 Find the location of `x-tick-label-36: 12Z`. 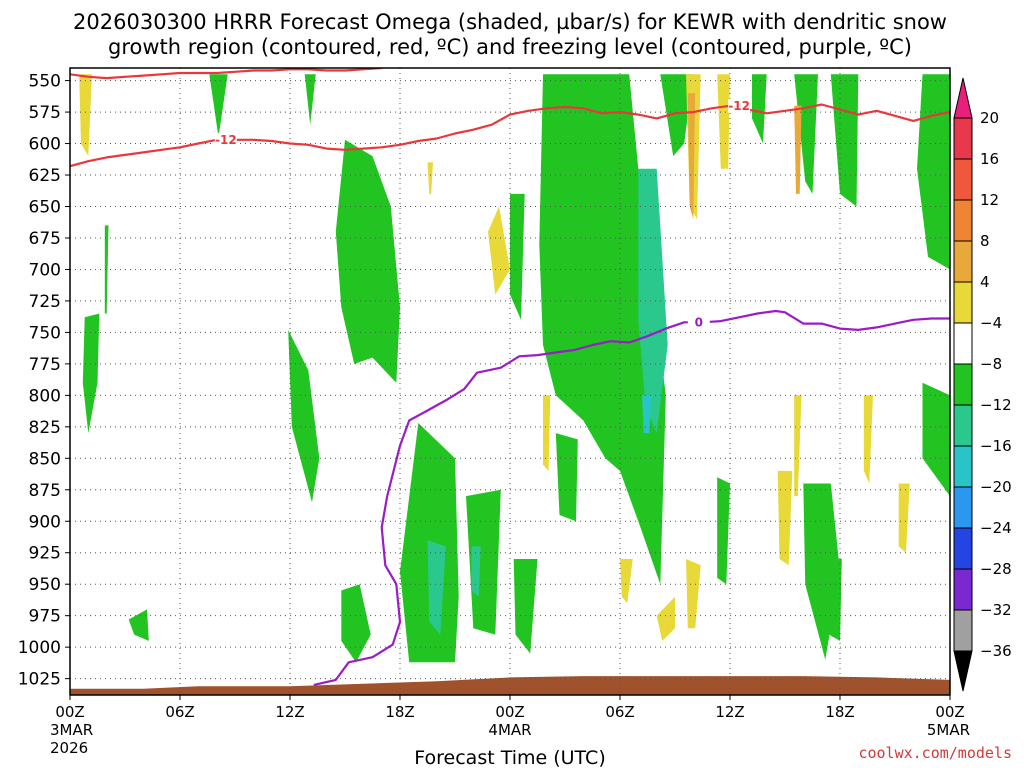

x-tick-label-36: 12Z is located at coordinates (729, 712).